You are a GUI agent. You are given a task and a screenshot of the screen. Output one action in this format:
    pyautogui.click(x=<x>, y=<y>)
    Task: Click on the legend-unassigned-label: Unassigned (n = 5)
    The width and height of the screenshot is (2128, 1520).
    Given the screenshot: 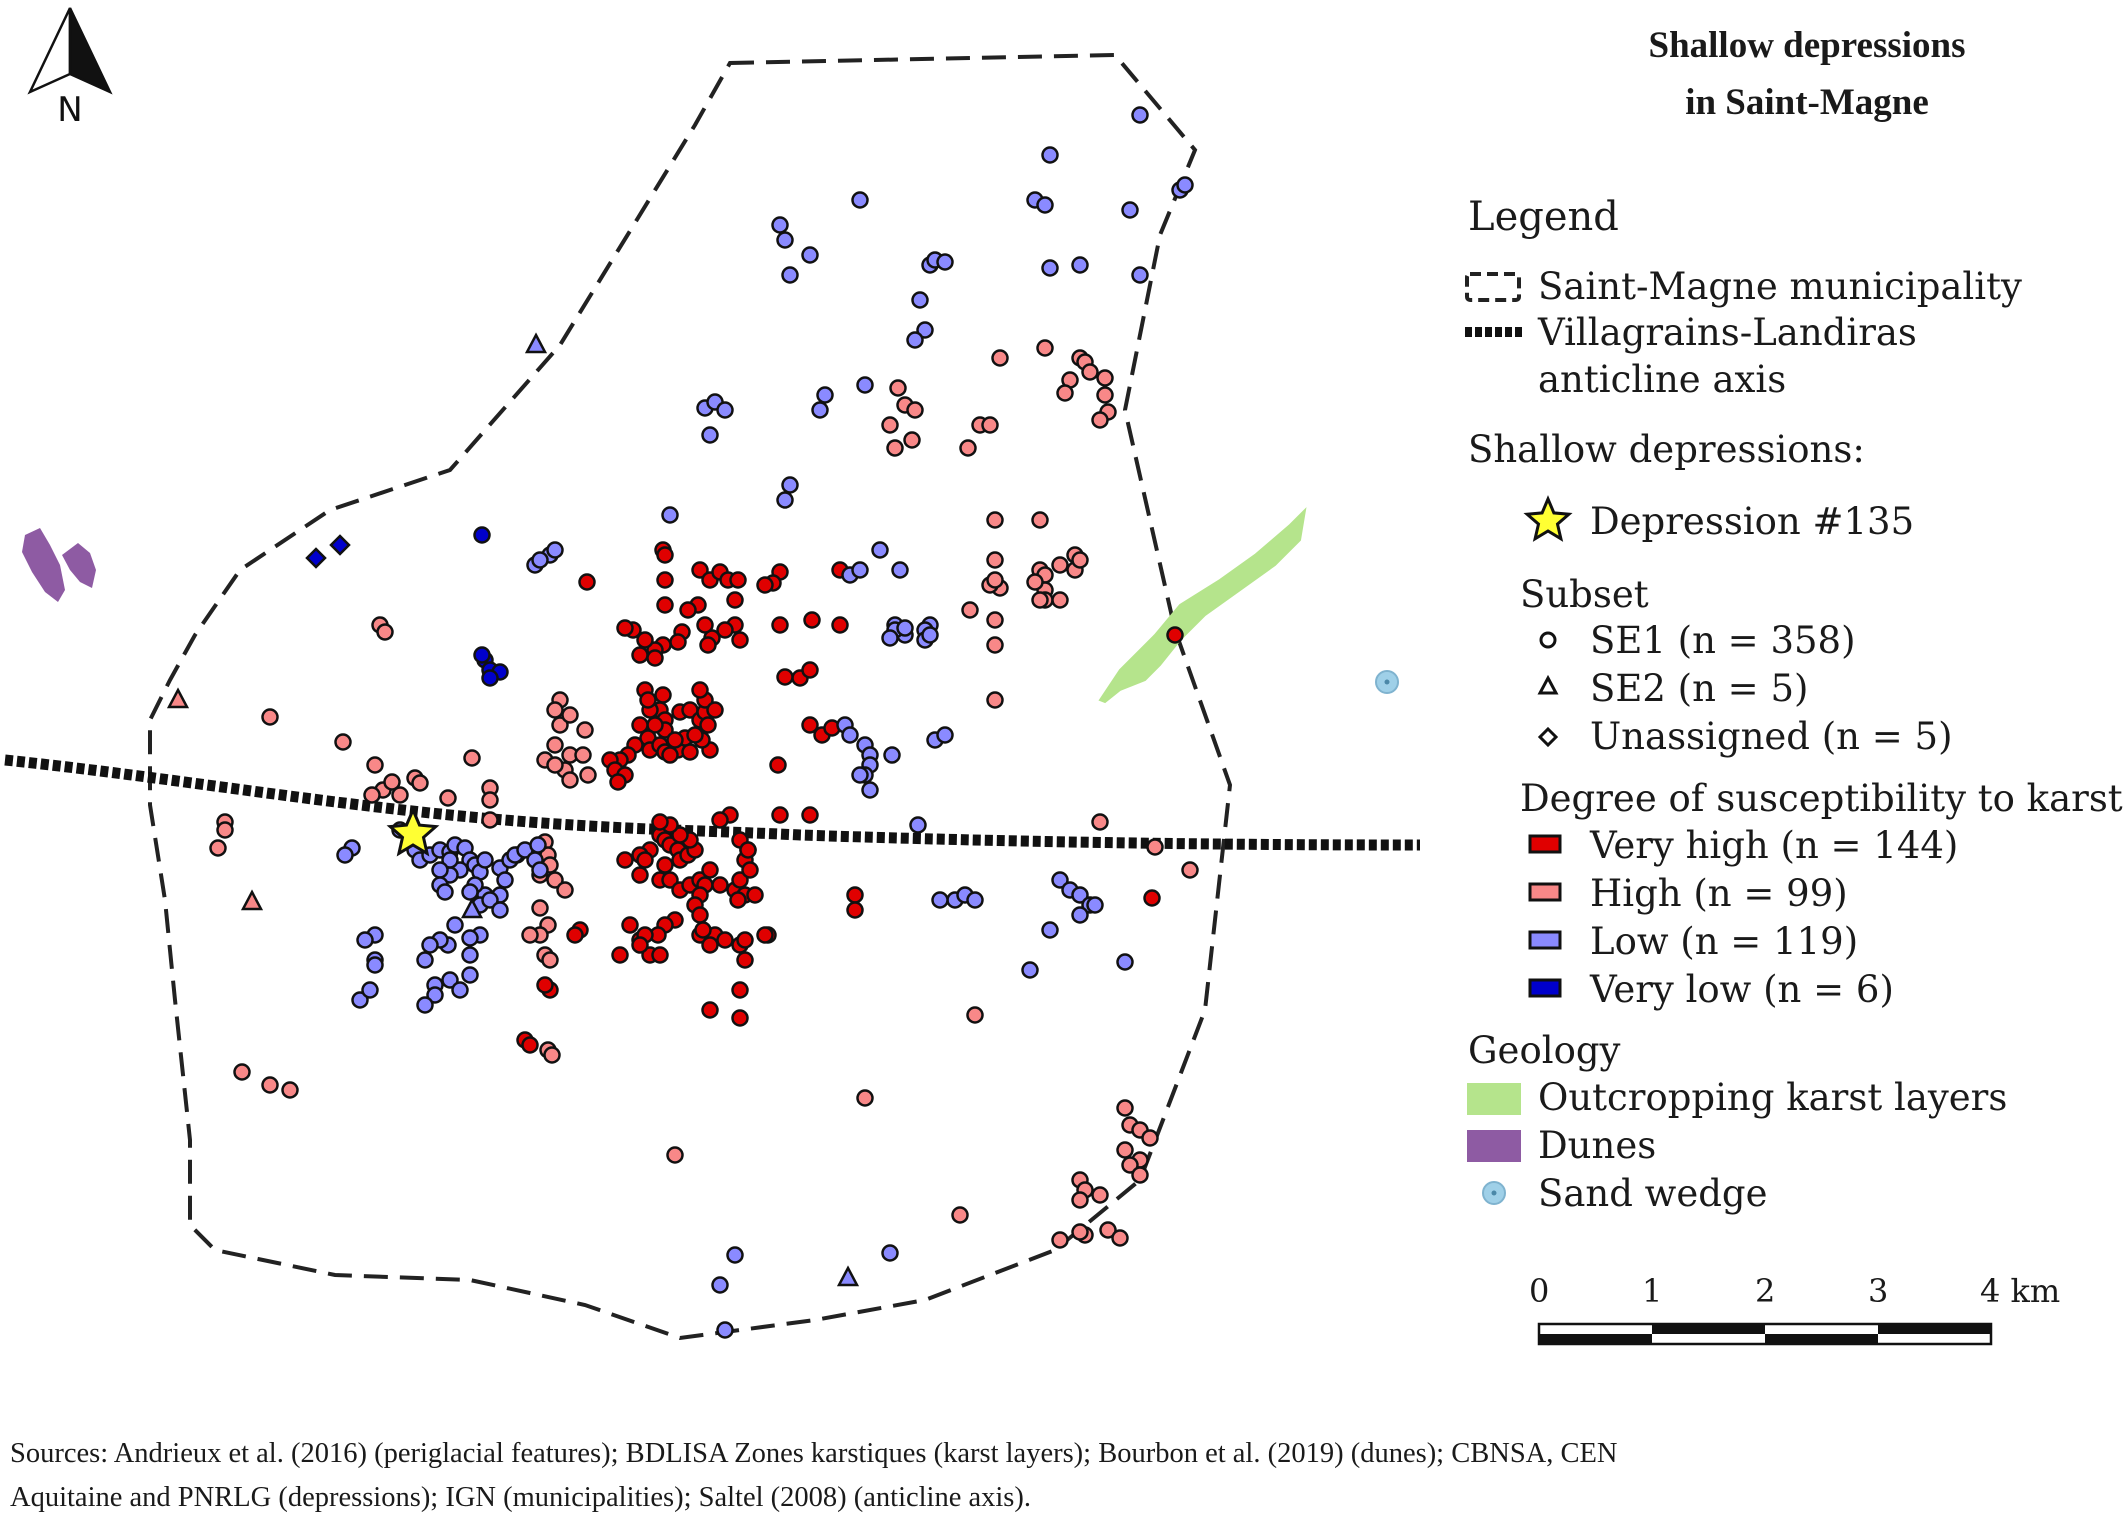 What is the action you would take?
    pyautogui.click(x=1771, y=736)
    